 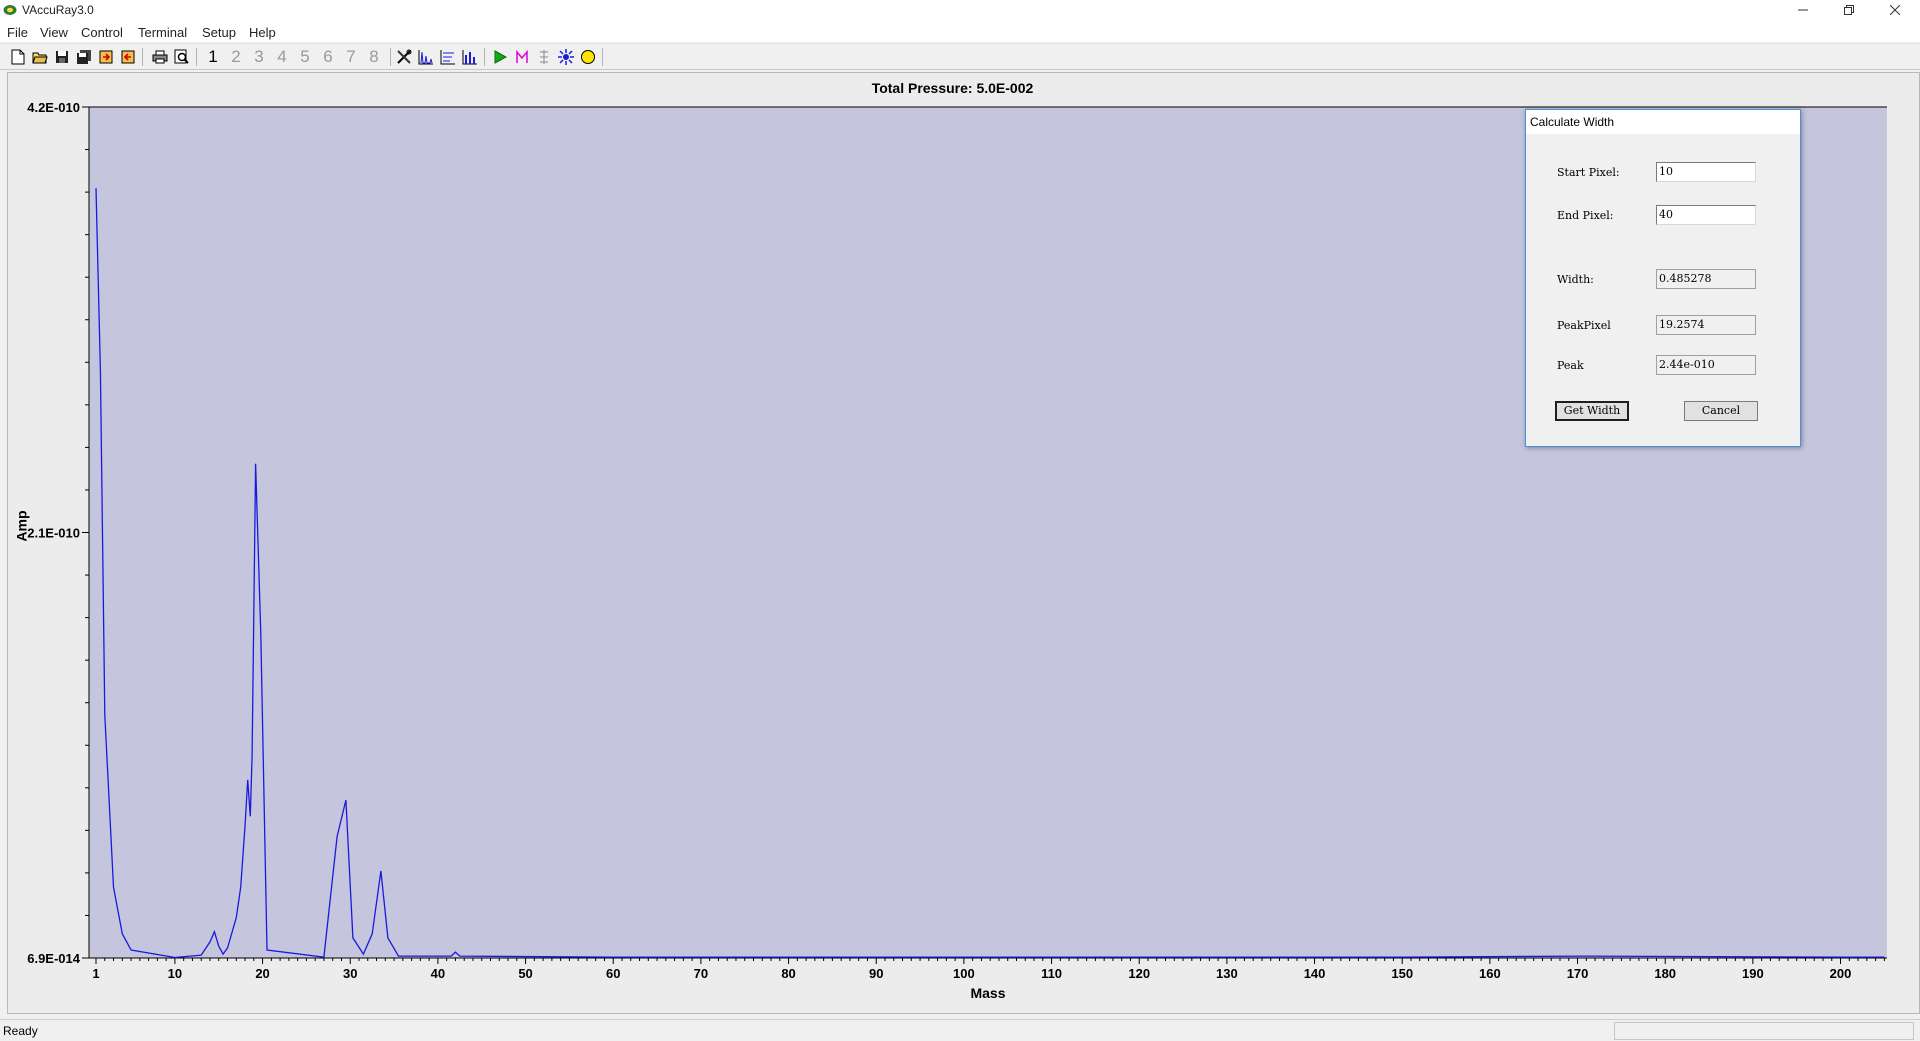 What do you see at coordinates (1051, 973) in the screenshot?
I see `x-tick-label: 110` at bounding box center [1051, 973].